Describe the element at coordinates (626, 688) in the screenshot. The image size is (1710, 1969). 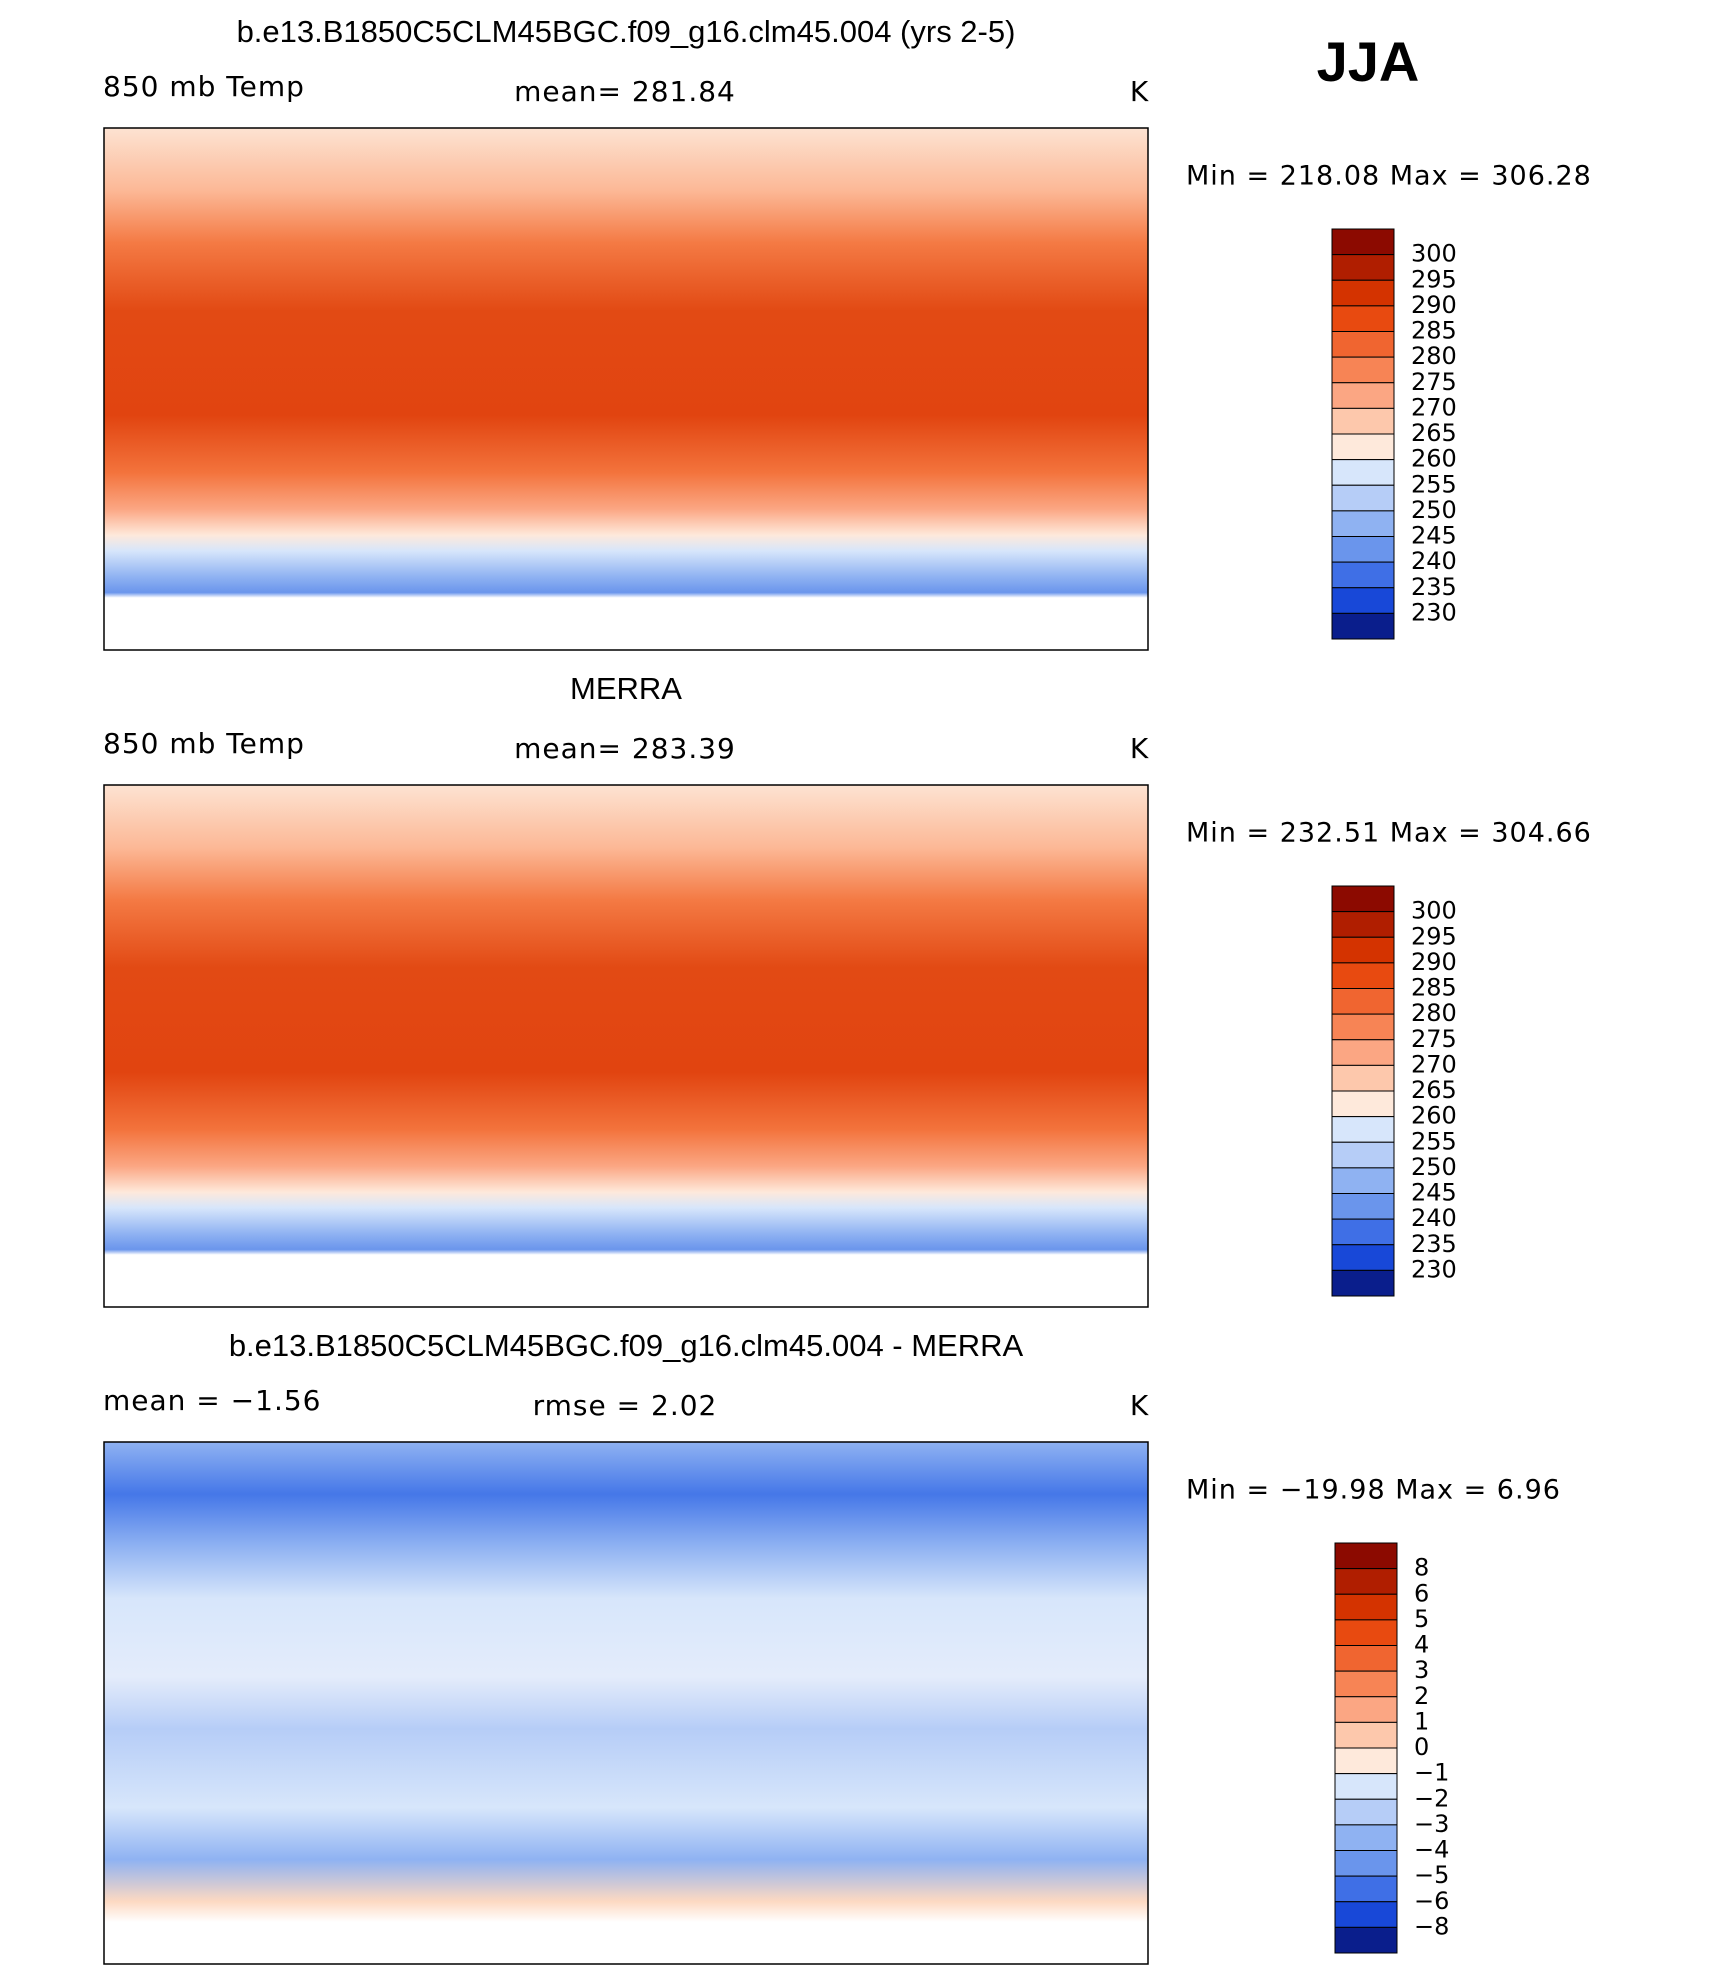
I see `panel-title: MERRA` at that location.